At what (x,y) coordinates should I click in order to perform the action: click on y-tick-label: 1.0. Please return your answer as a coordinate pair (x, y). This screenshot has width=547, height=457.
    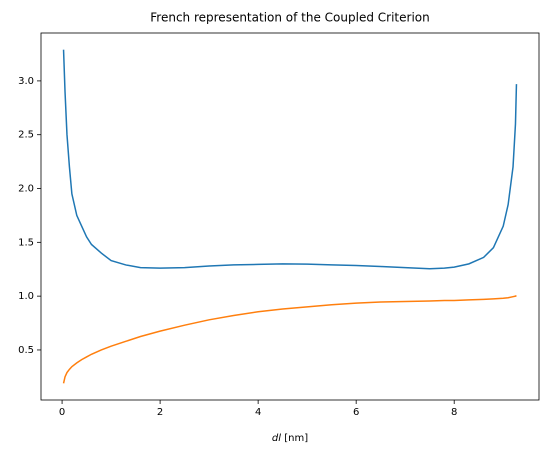
    Looking at the image, I should click on (26, 296).